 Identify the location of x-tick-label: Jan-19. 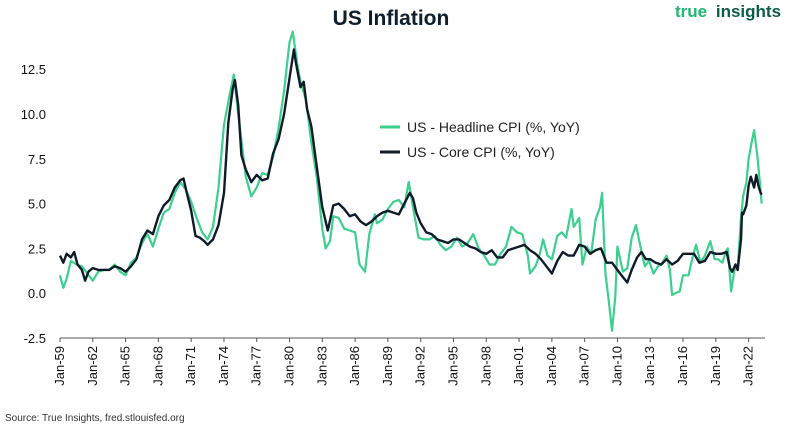
(715, 366).